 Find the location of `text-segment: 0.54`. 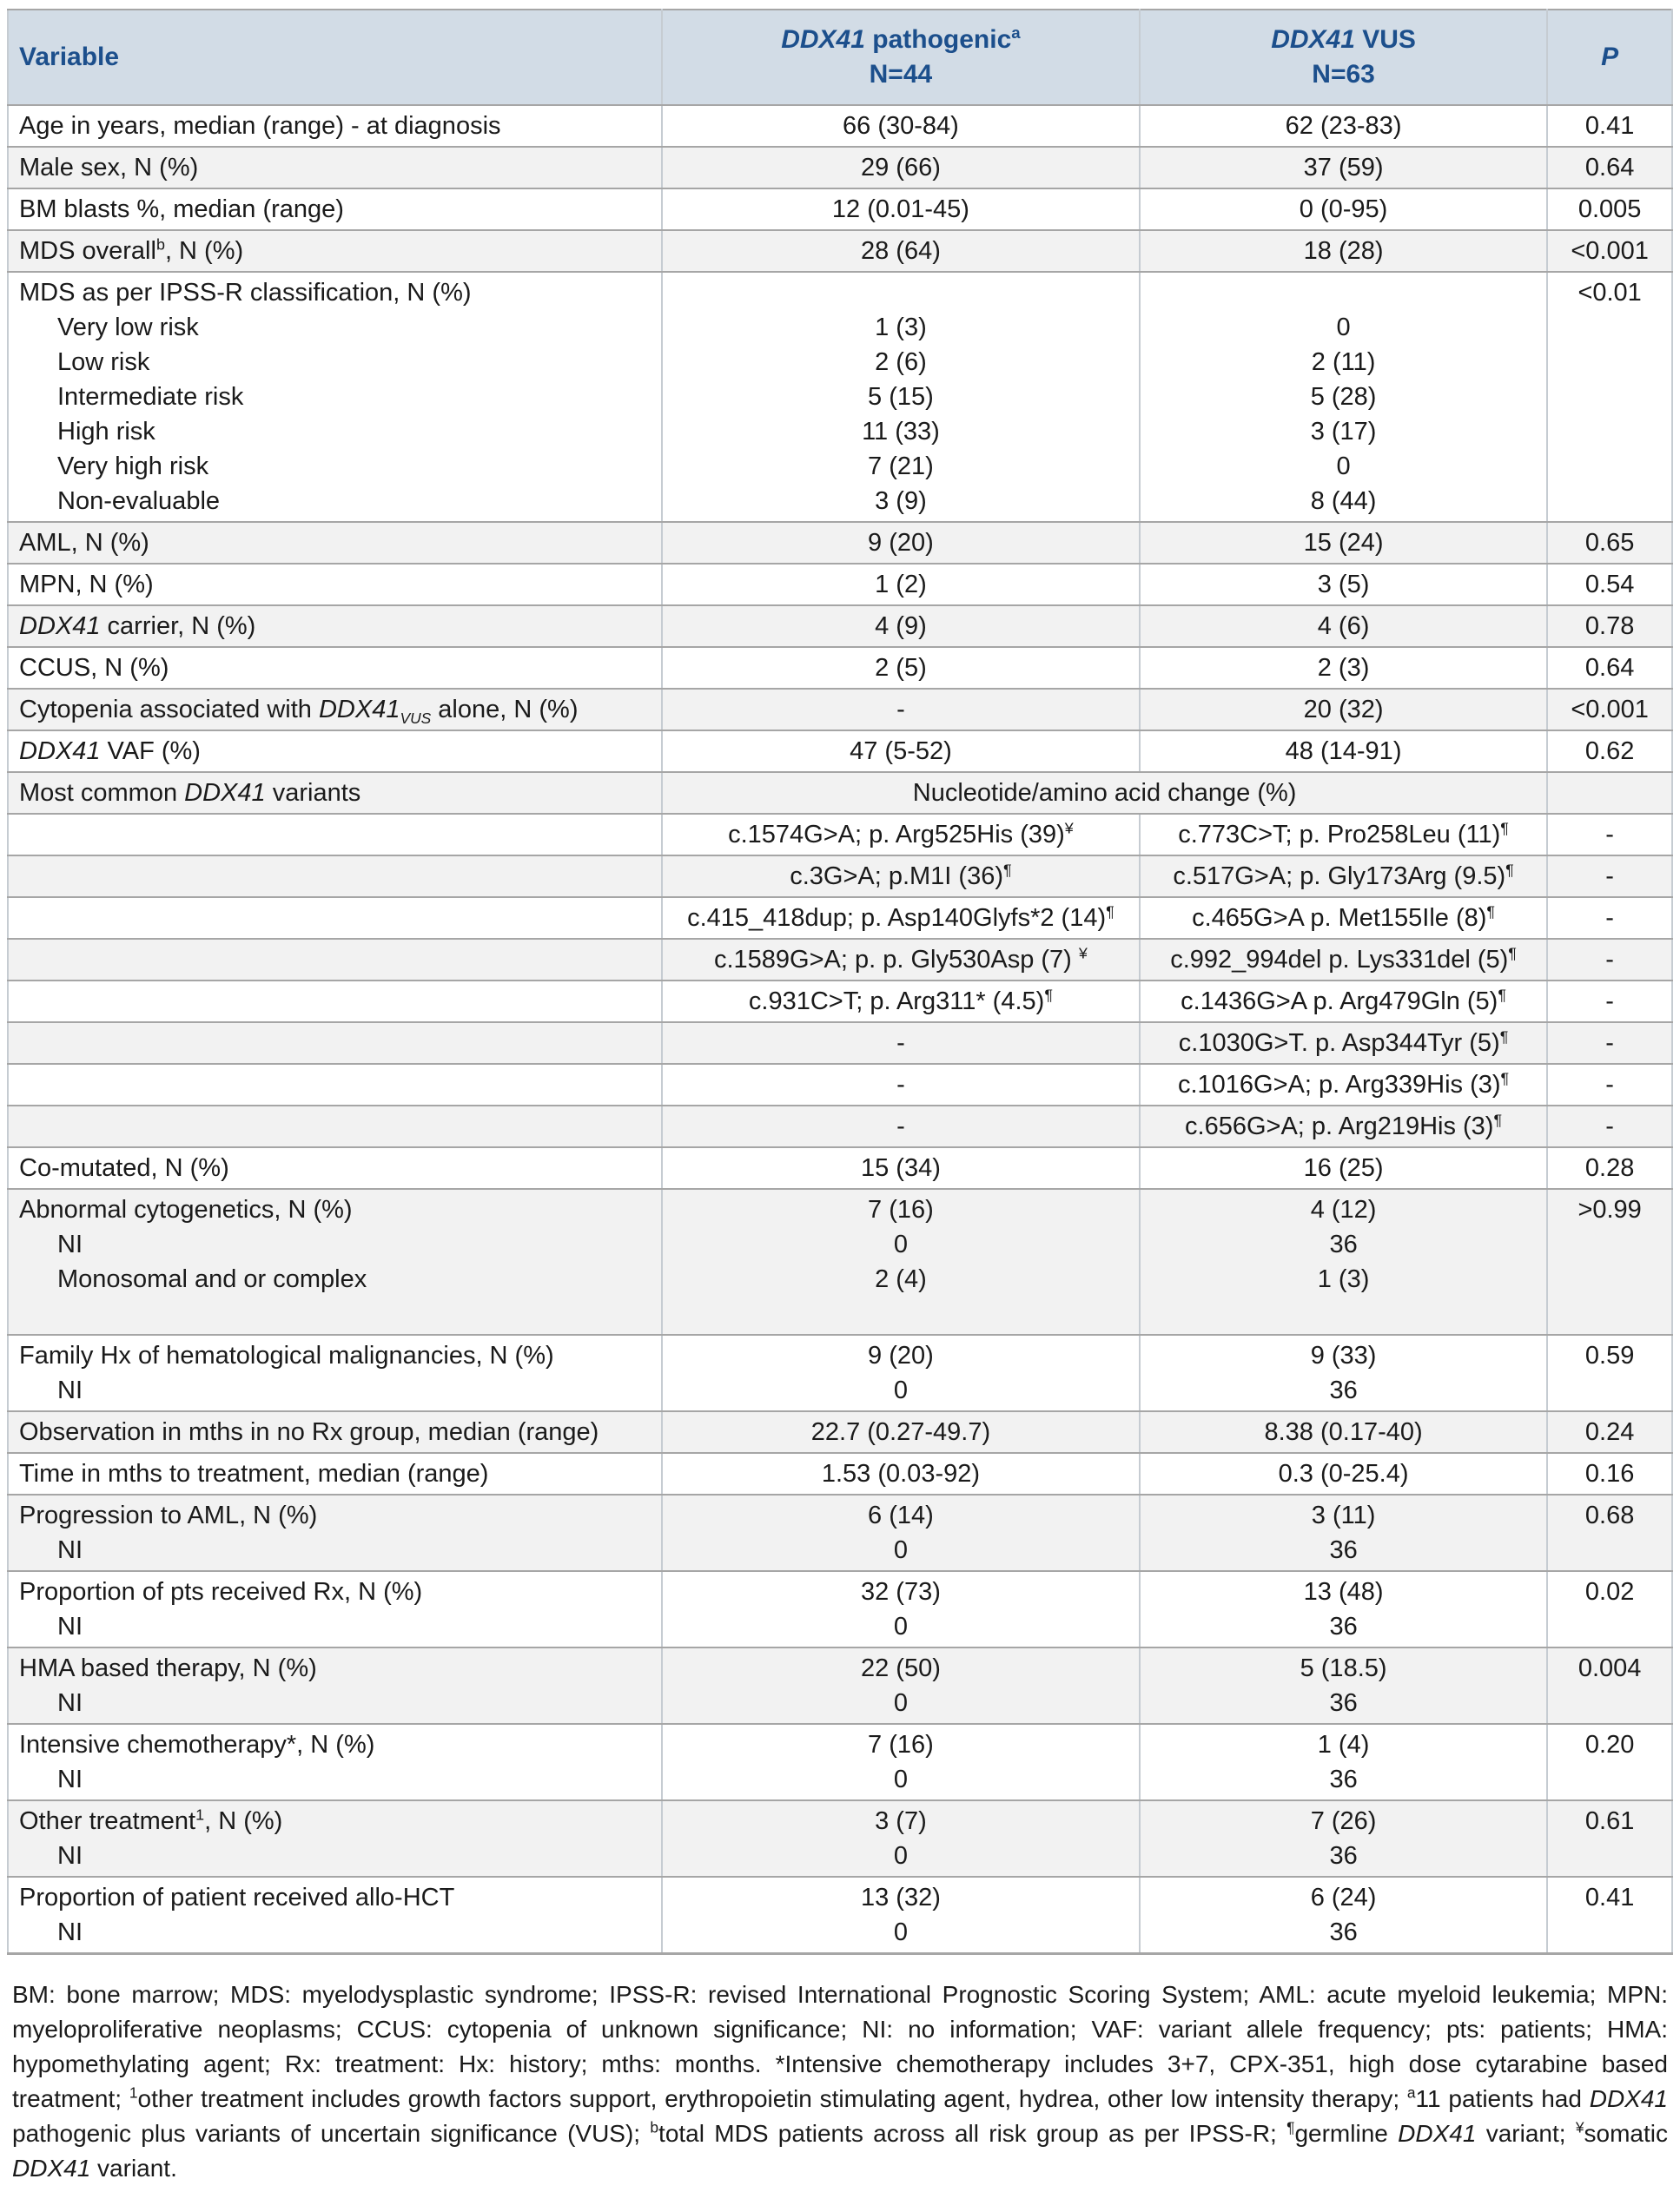

text-segment: 0.54 is located at coordinates (1609, 585).